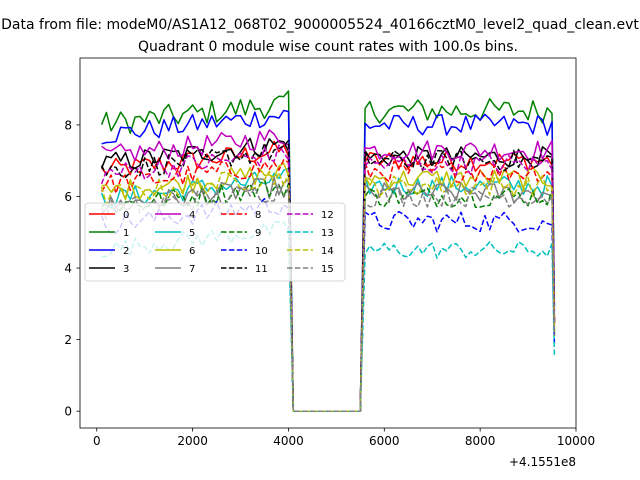 Image resolution: width=640 pixels, height=480 pixels. I want to click on legend-label-11: 11, so click(261, 269).